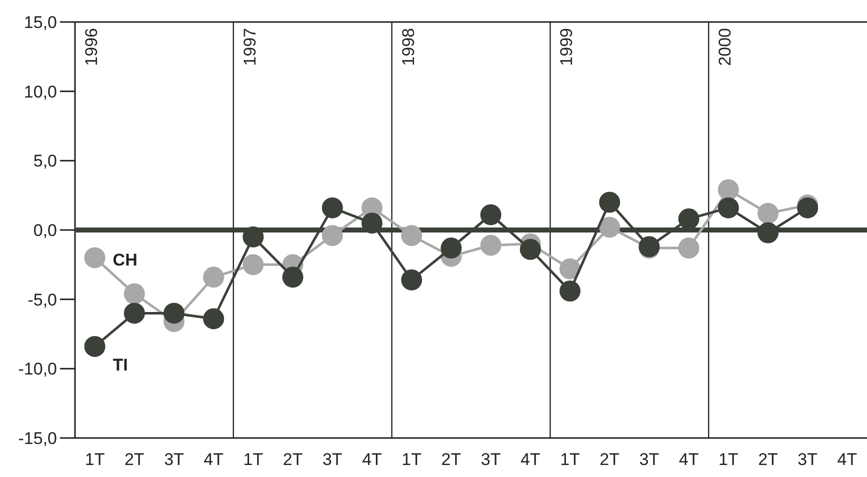 This screenshot has height=477, width=867. Describe the element at coordinates (37, 369) in the screenshot. I see `y-tick-label: -10,0` at that location.